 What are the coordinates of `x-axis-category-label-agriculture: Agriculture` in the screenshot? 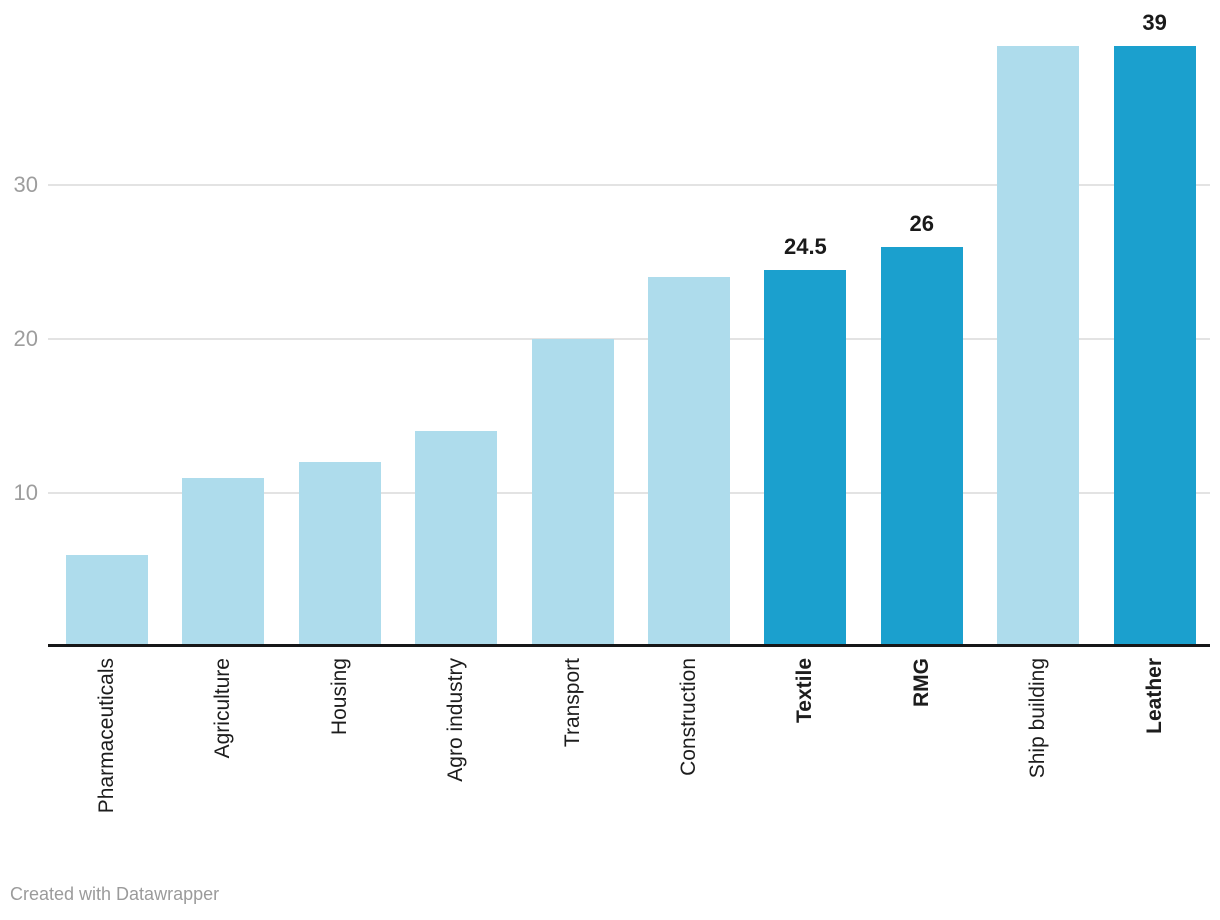 It's located at (223, 765).